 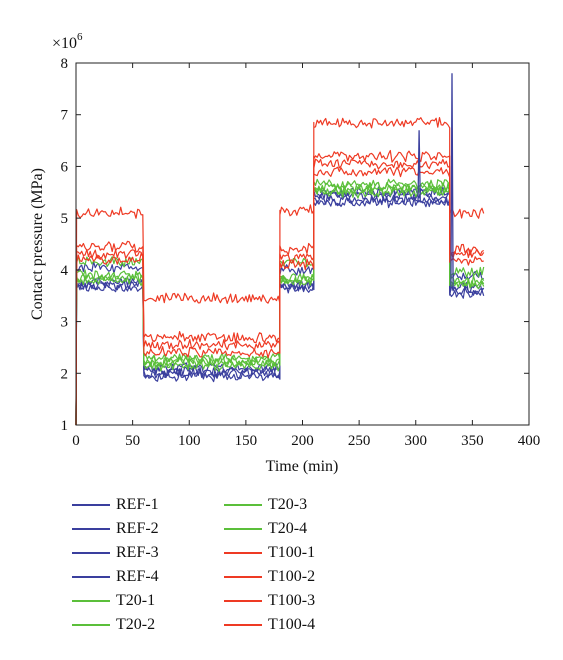 I want to click on x-tick-label: 50, so click(x=132, y=441).